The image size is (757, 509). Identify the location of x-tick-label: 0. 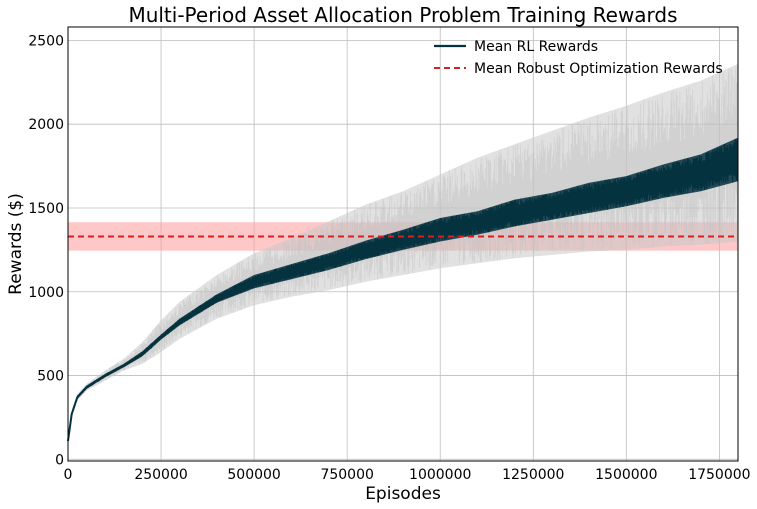
(68, 475).